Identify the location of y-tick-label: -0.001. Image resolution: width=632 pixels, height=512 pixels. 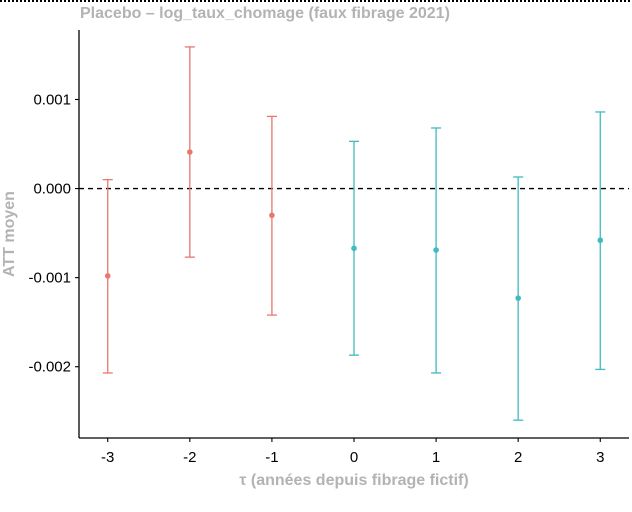
(49, 278).